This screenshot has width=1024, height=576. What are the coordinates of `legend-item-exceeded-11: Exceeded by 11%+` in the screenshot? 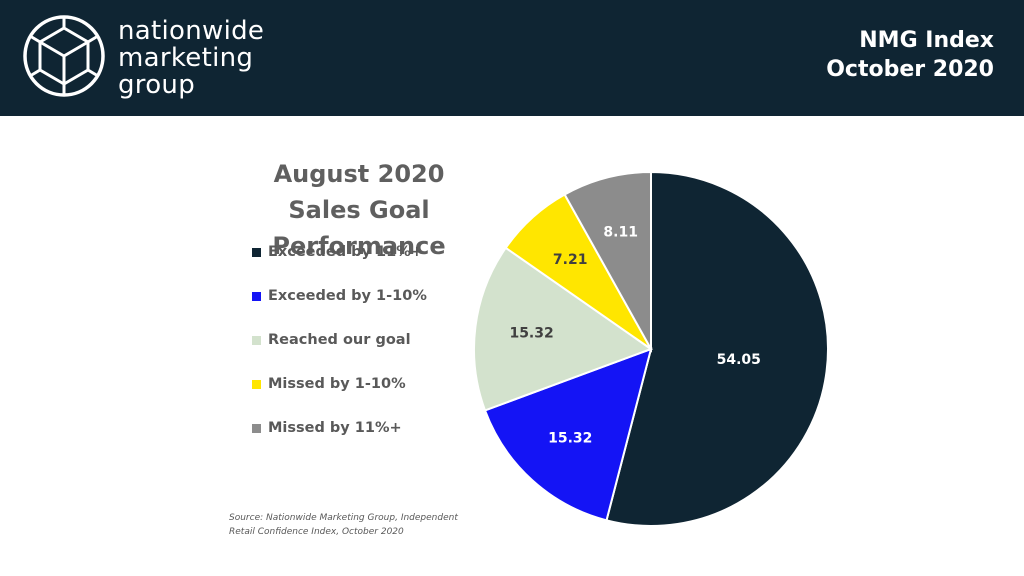 It's located at (339, 252).